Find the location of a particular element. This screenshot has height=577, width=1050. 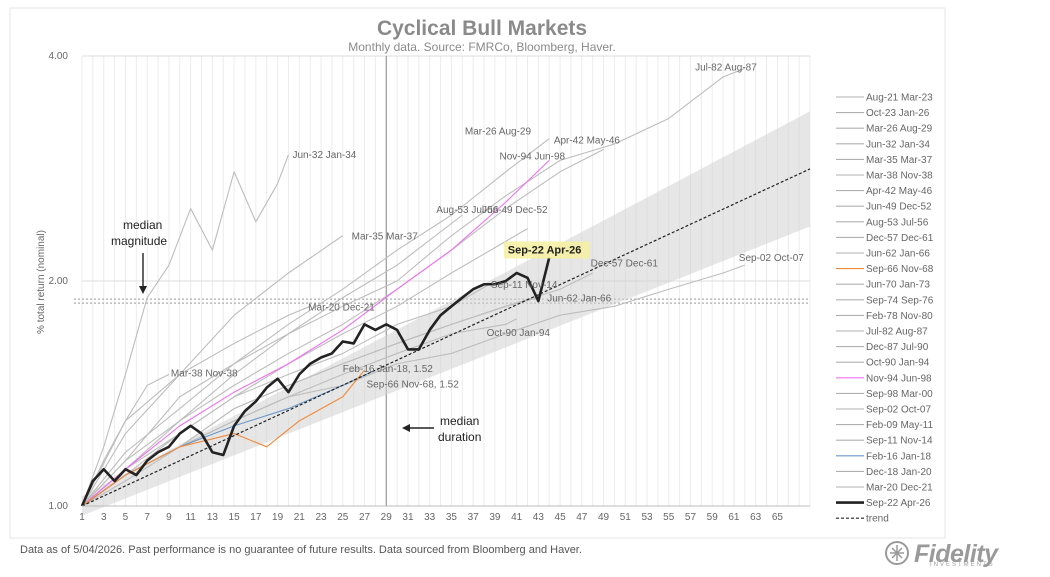

x-tick-label: 63 is located at coordinates (756, 517).